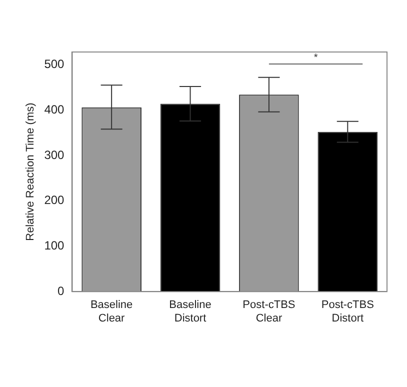 The width and height of the screenshot is (407, 387). What do you see at coordinates (190, 311) in the screenshot?
I see `x-tick-label: Baseline Distort` at bounding box center [190, 311].